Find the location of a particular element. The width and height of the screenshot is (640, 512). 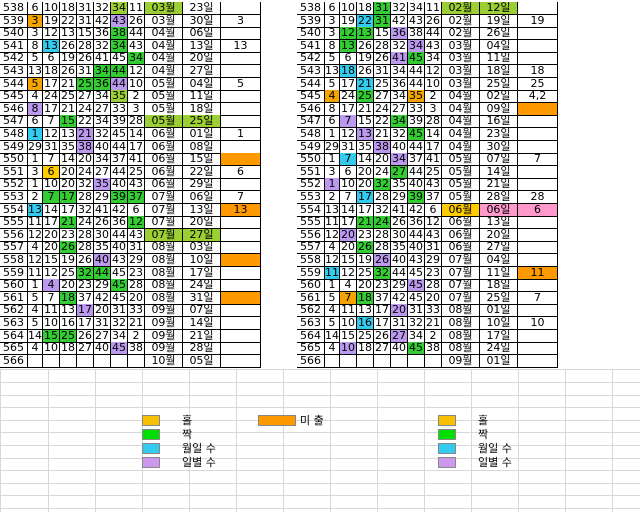

right-cell: 32 is located at coordinates (399, 46).